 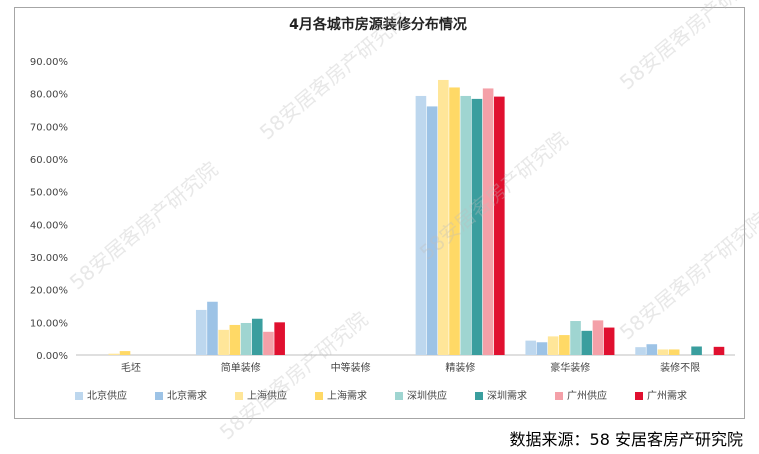 I want to click on y-tick-label: 70.00%, so click(x=49, y=127).